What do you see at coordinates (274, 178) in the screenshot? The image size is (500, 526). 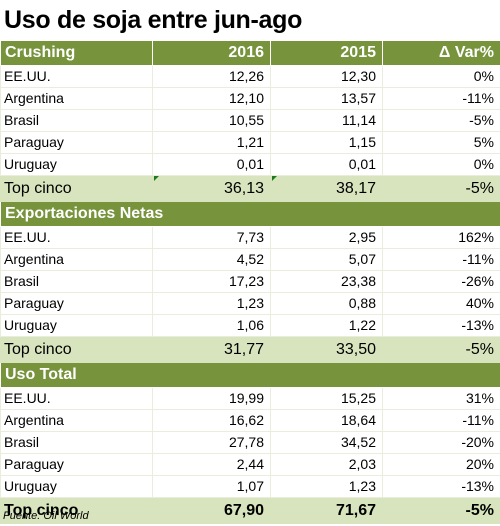 I see `comment-marker-icon` at bounding box center [274, 178].